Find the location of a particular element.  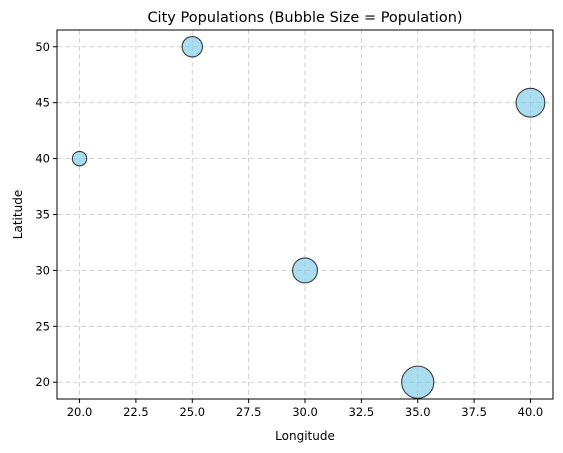

y-tick-label: 35 is located at coordinates (42, 215).